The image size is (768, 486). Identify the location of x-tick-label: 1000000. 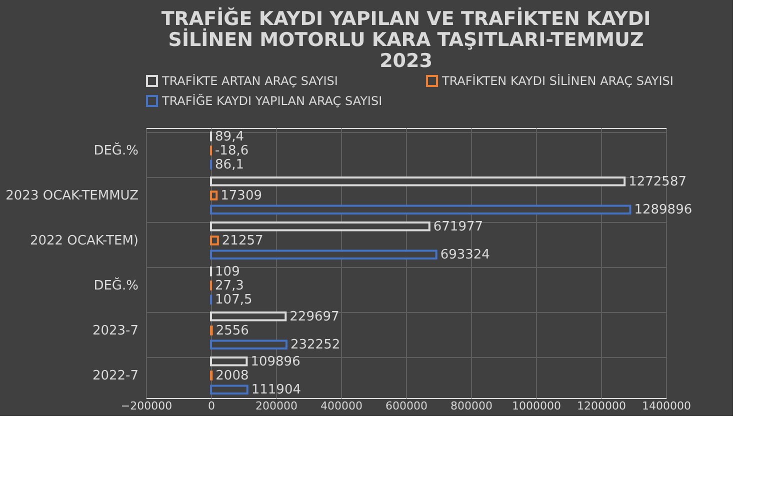
(536, 406).